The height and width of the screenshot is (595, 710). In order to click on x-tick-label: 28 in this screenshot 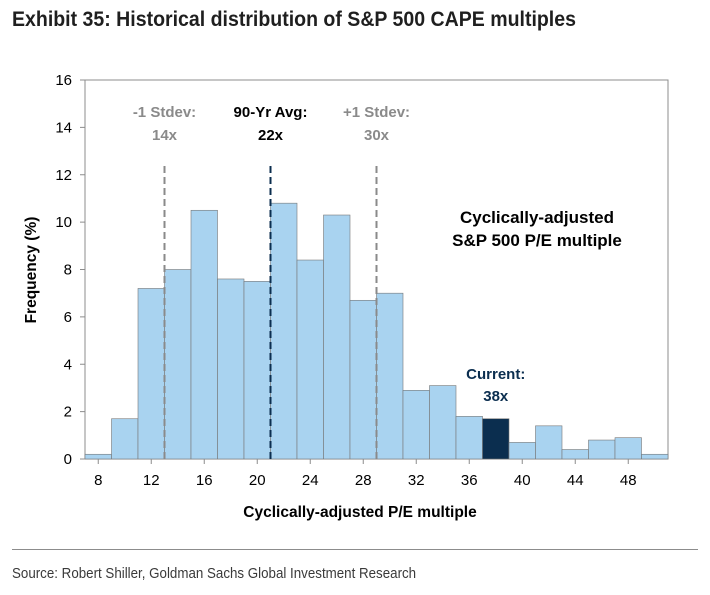, I will do `click(363, 480)`.